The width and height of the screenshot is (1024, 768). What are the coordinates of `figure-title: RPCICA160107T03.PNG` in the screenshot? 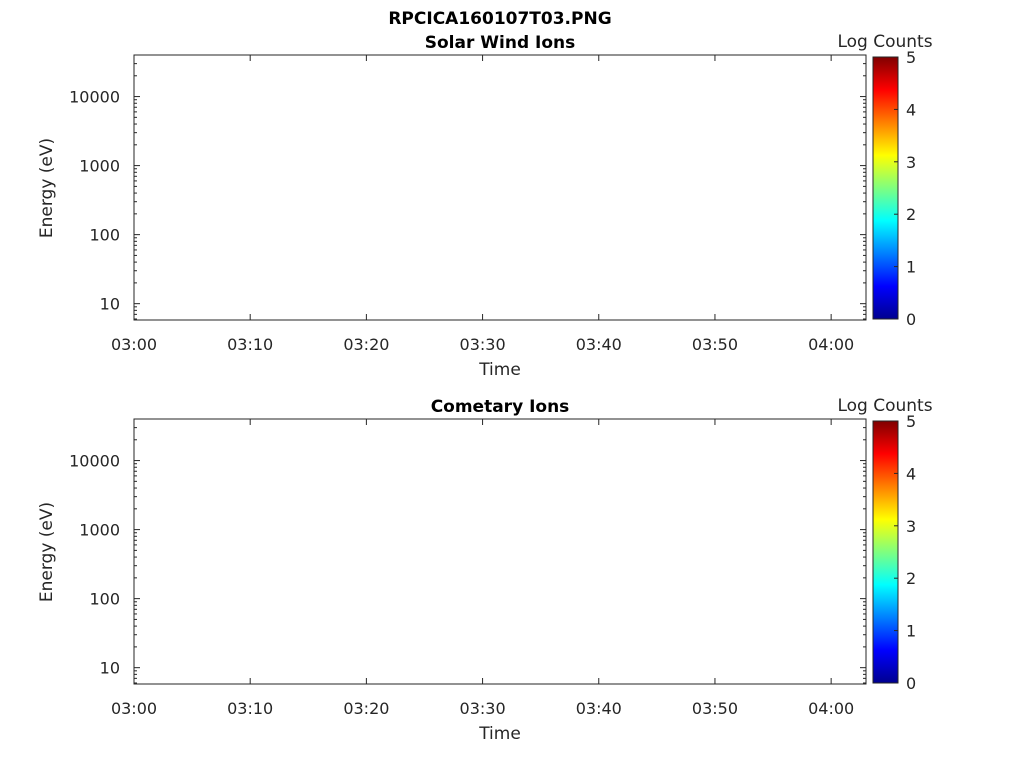 It's located at (499, 19).